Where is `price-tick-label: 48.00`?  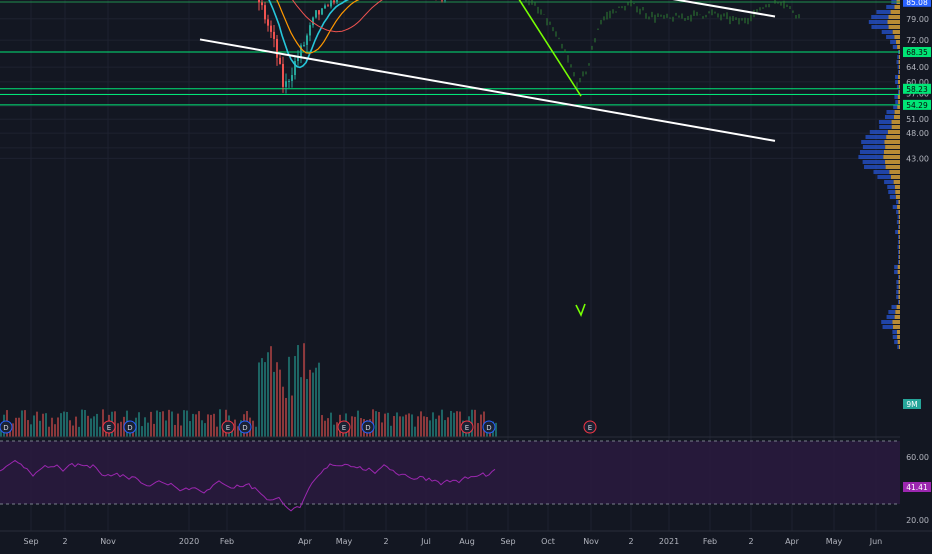
price-tick-label: 48.00 is located at coordinates (917, 133).